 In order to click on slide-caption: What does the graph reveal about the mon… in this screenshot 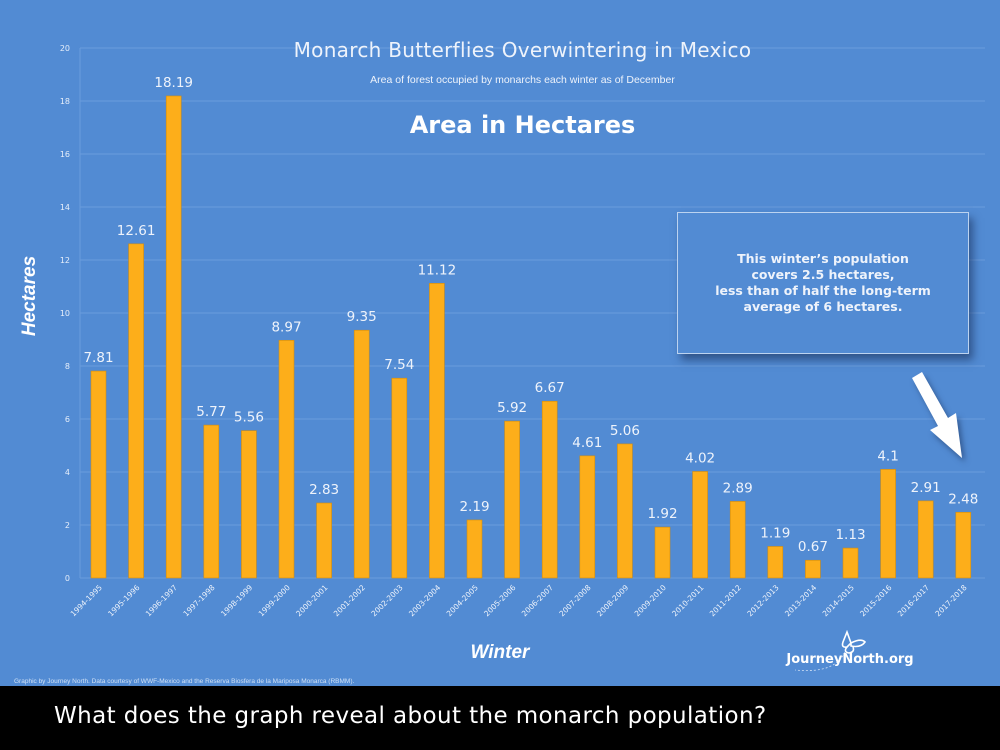, I will do `click(500, 718)`.